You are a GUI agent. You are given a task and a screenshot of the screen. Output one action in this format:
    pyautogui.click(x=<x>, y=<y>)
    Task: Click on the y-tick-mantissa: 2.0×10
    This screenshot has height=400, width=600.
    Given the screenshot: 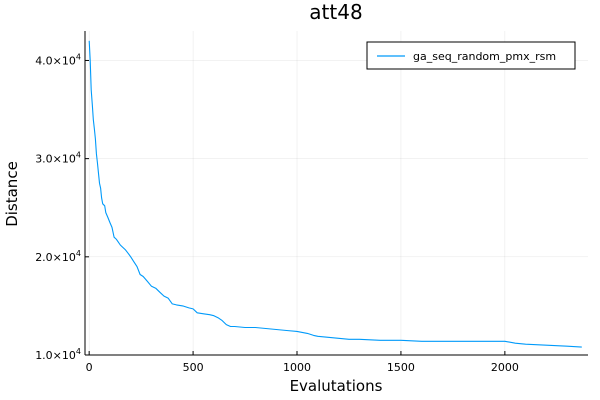 What is the action you would take?
    pyautogui.click(x=55, y=257)
    